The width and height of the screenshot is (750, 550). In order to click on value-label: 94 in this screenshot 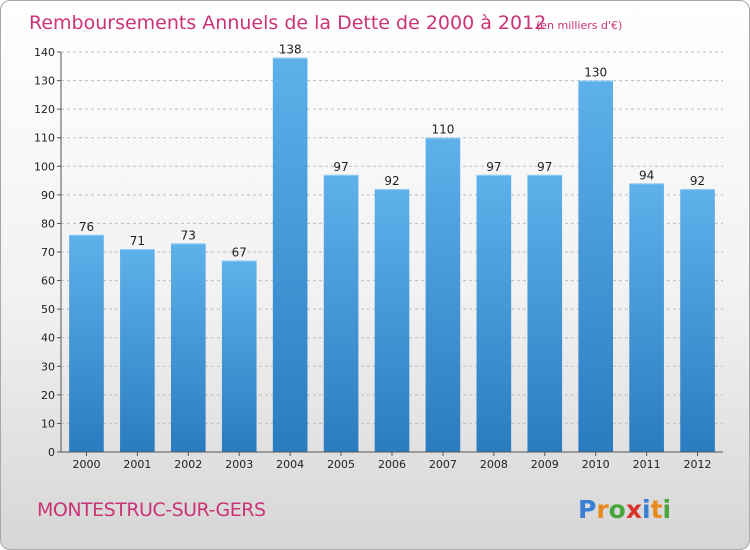, I will do `click(646, 175)`.